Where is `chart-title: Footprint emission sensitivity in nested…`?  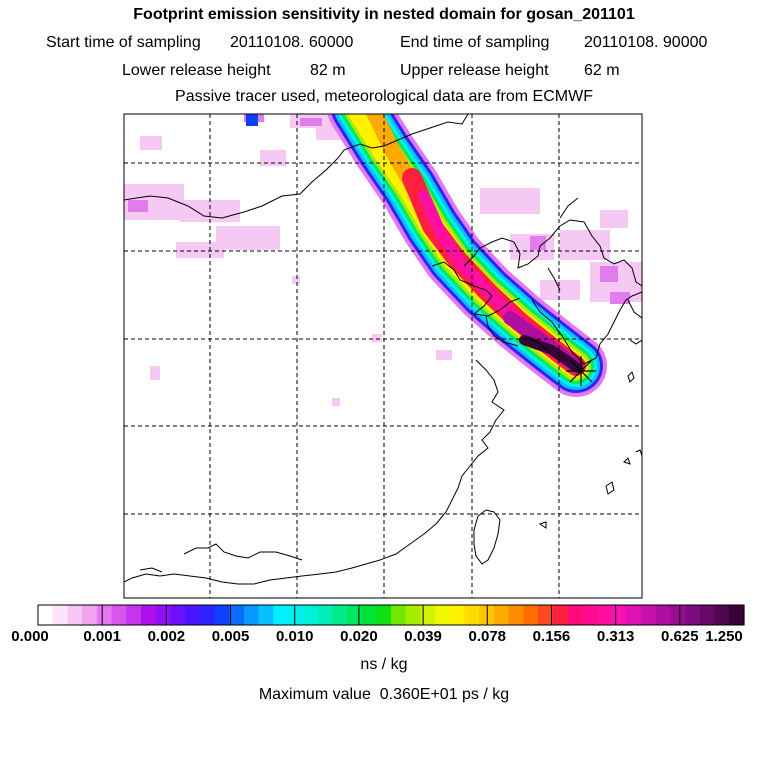 chart-title: Footprint emission sensitivity in nested… is located at coordinates (384, 14).